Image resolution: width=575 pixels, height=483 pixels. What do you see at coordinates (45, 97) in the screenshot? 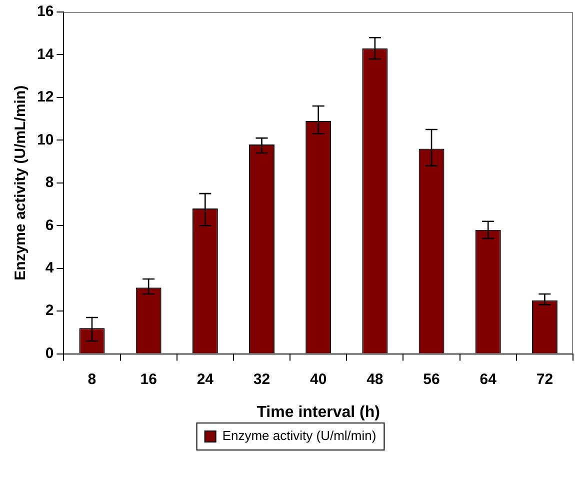
I see `y-tick-label: 12` at bounding box center [45, 97].